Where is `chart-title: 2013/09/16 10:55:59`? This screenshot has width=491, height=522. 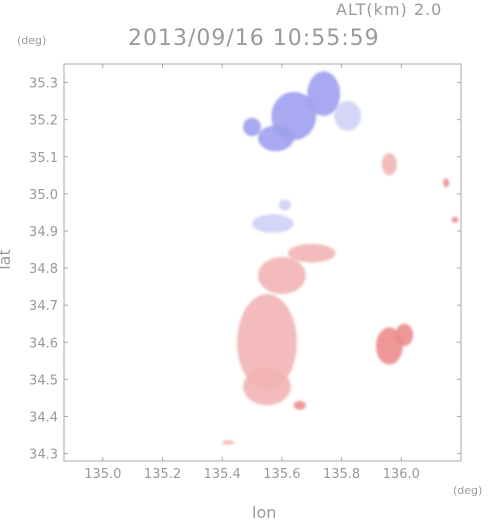
chart-title: 2013/09/16 10:55:59 is located at coordinates (254, 38).